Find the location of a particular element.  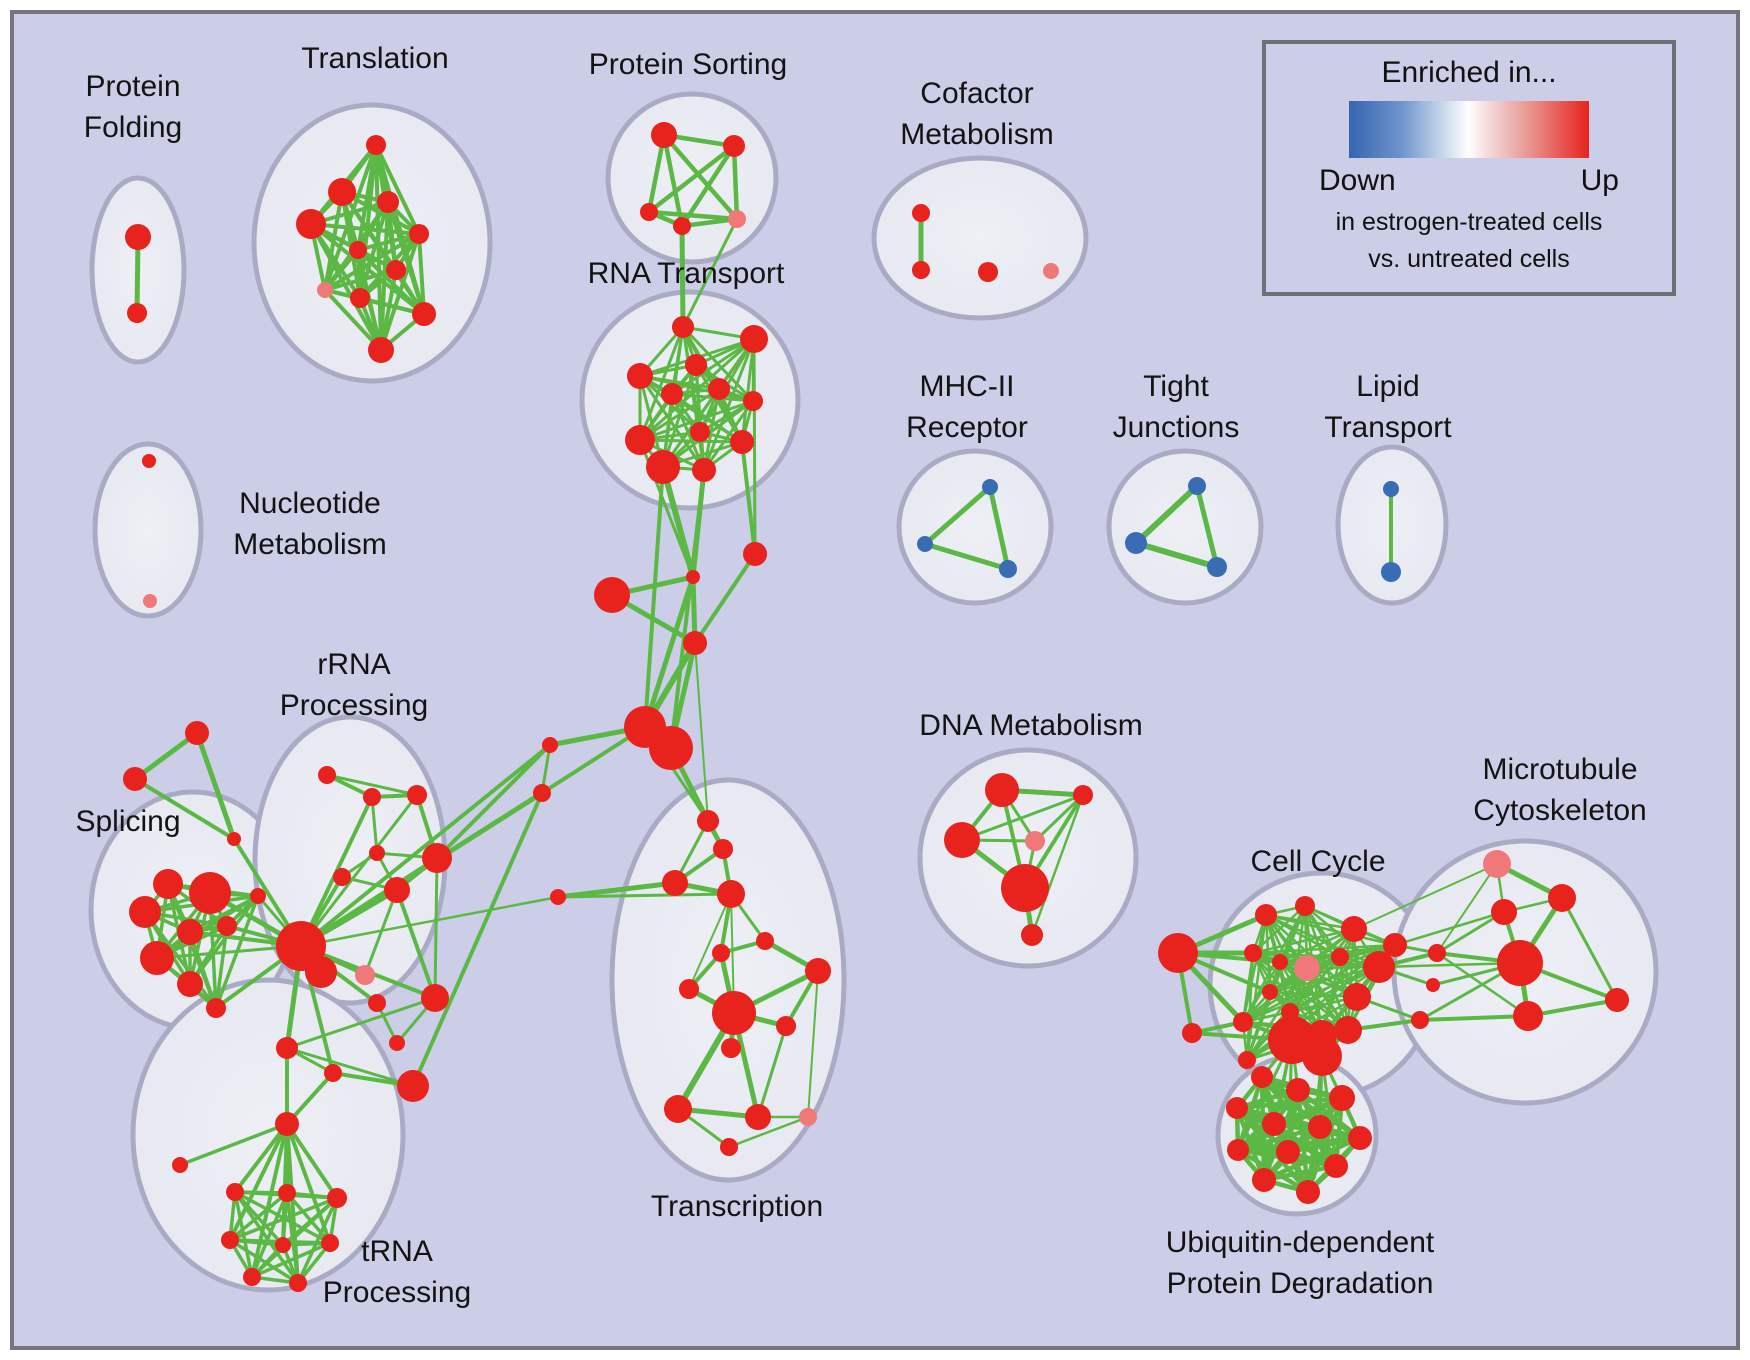

node-c1 is located at coordinates (1266, 915).